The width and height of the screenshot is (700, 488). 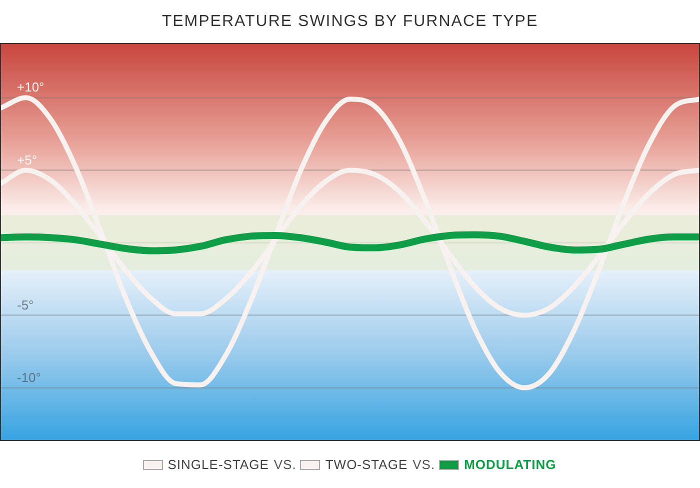 What do you see at coordinates (366, 464) in the screenshot?
I see `legend-label: TWO-STAGE` at bounding box center [366, 464].